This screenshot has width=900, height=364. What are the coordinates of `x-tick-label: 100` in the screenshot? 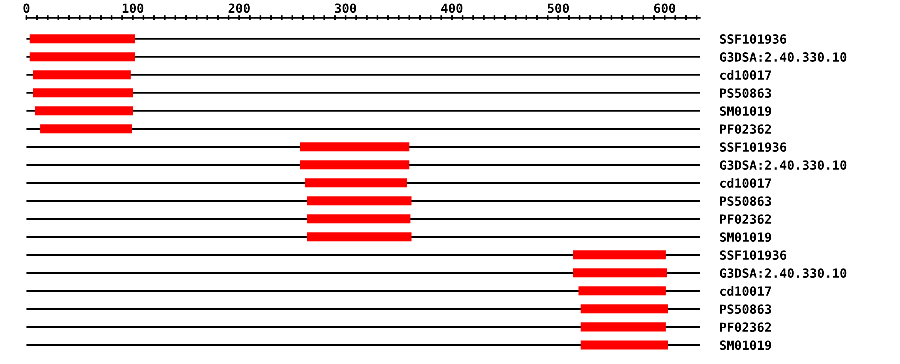 It's located at (133, 9).